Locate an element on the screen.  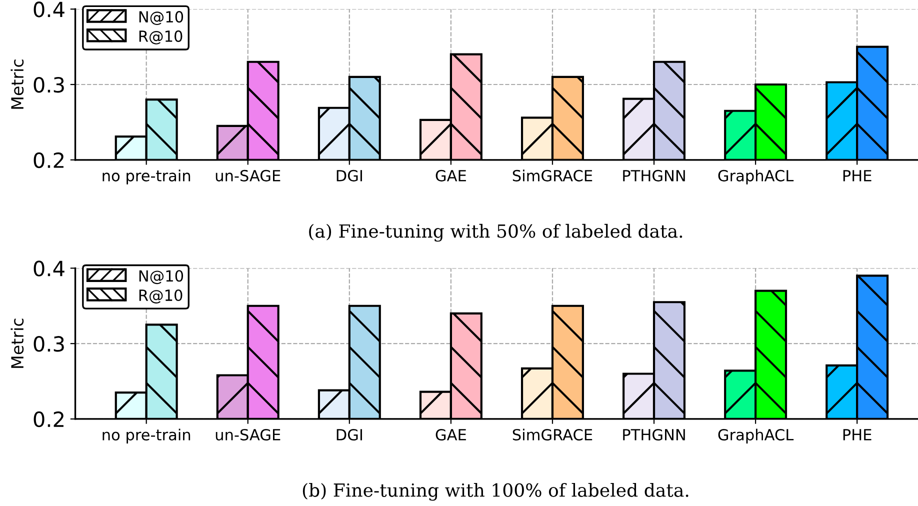
text: (b) Fine-tuning with 100% of labeled data. is located at coordinates (495, 491).